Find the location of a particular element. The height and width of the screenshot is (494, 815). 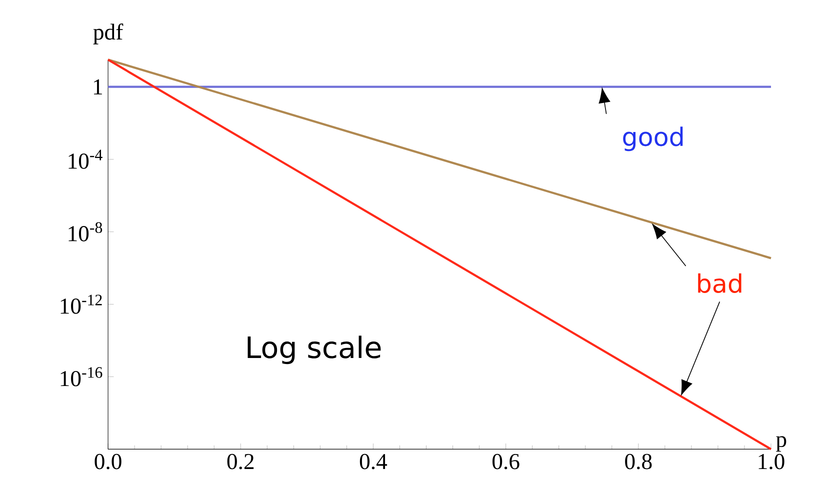

y-tick-label: 10$^{-12}$ is located at coordinates (81, 304).